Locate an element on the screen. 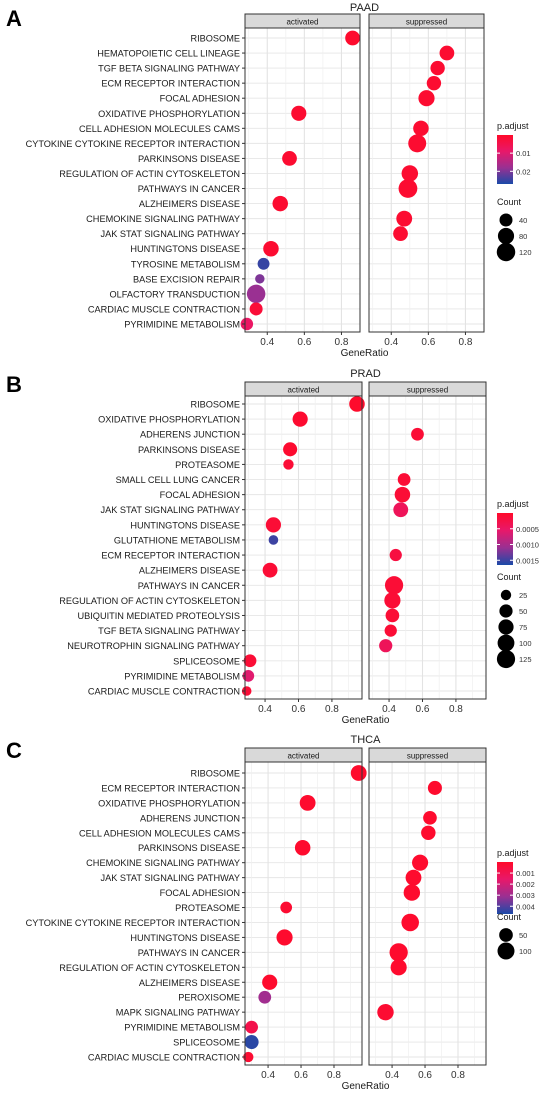 This screenshot has height=1095, width=540. color-legend: p.adjust 0.001 0.002 0.003 0.004 is located at coordinates (516, 881).